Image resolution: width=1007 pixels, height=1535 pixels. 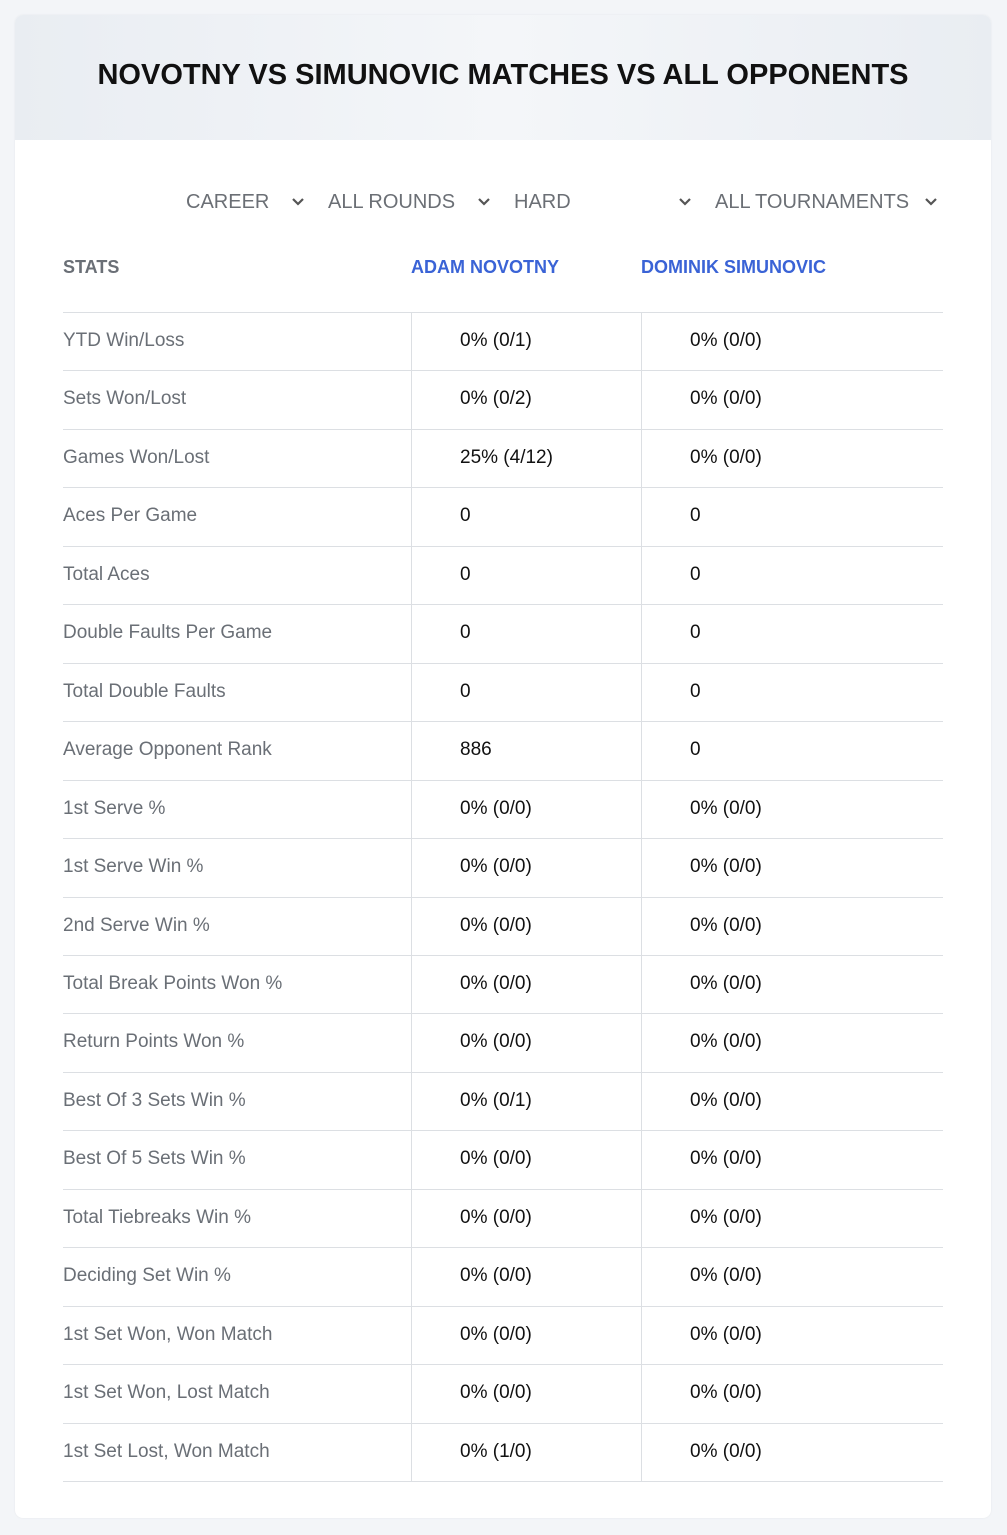 I want to click on stat-label: 2nd Serve Win %, so click(x=136, y=925).